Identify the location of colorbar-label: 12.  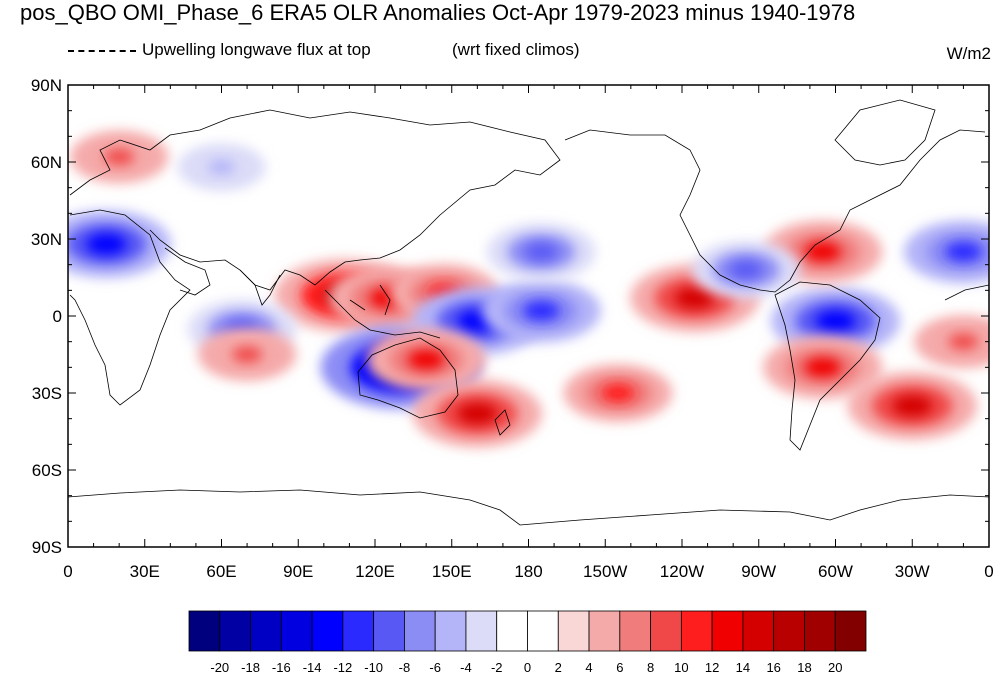
(712, 667).